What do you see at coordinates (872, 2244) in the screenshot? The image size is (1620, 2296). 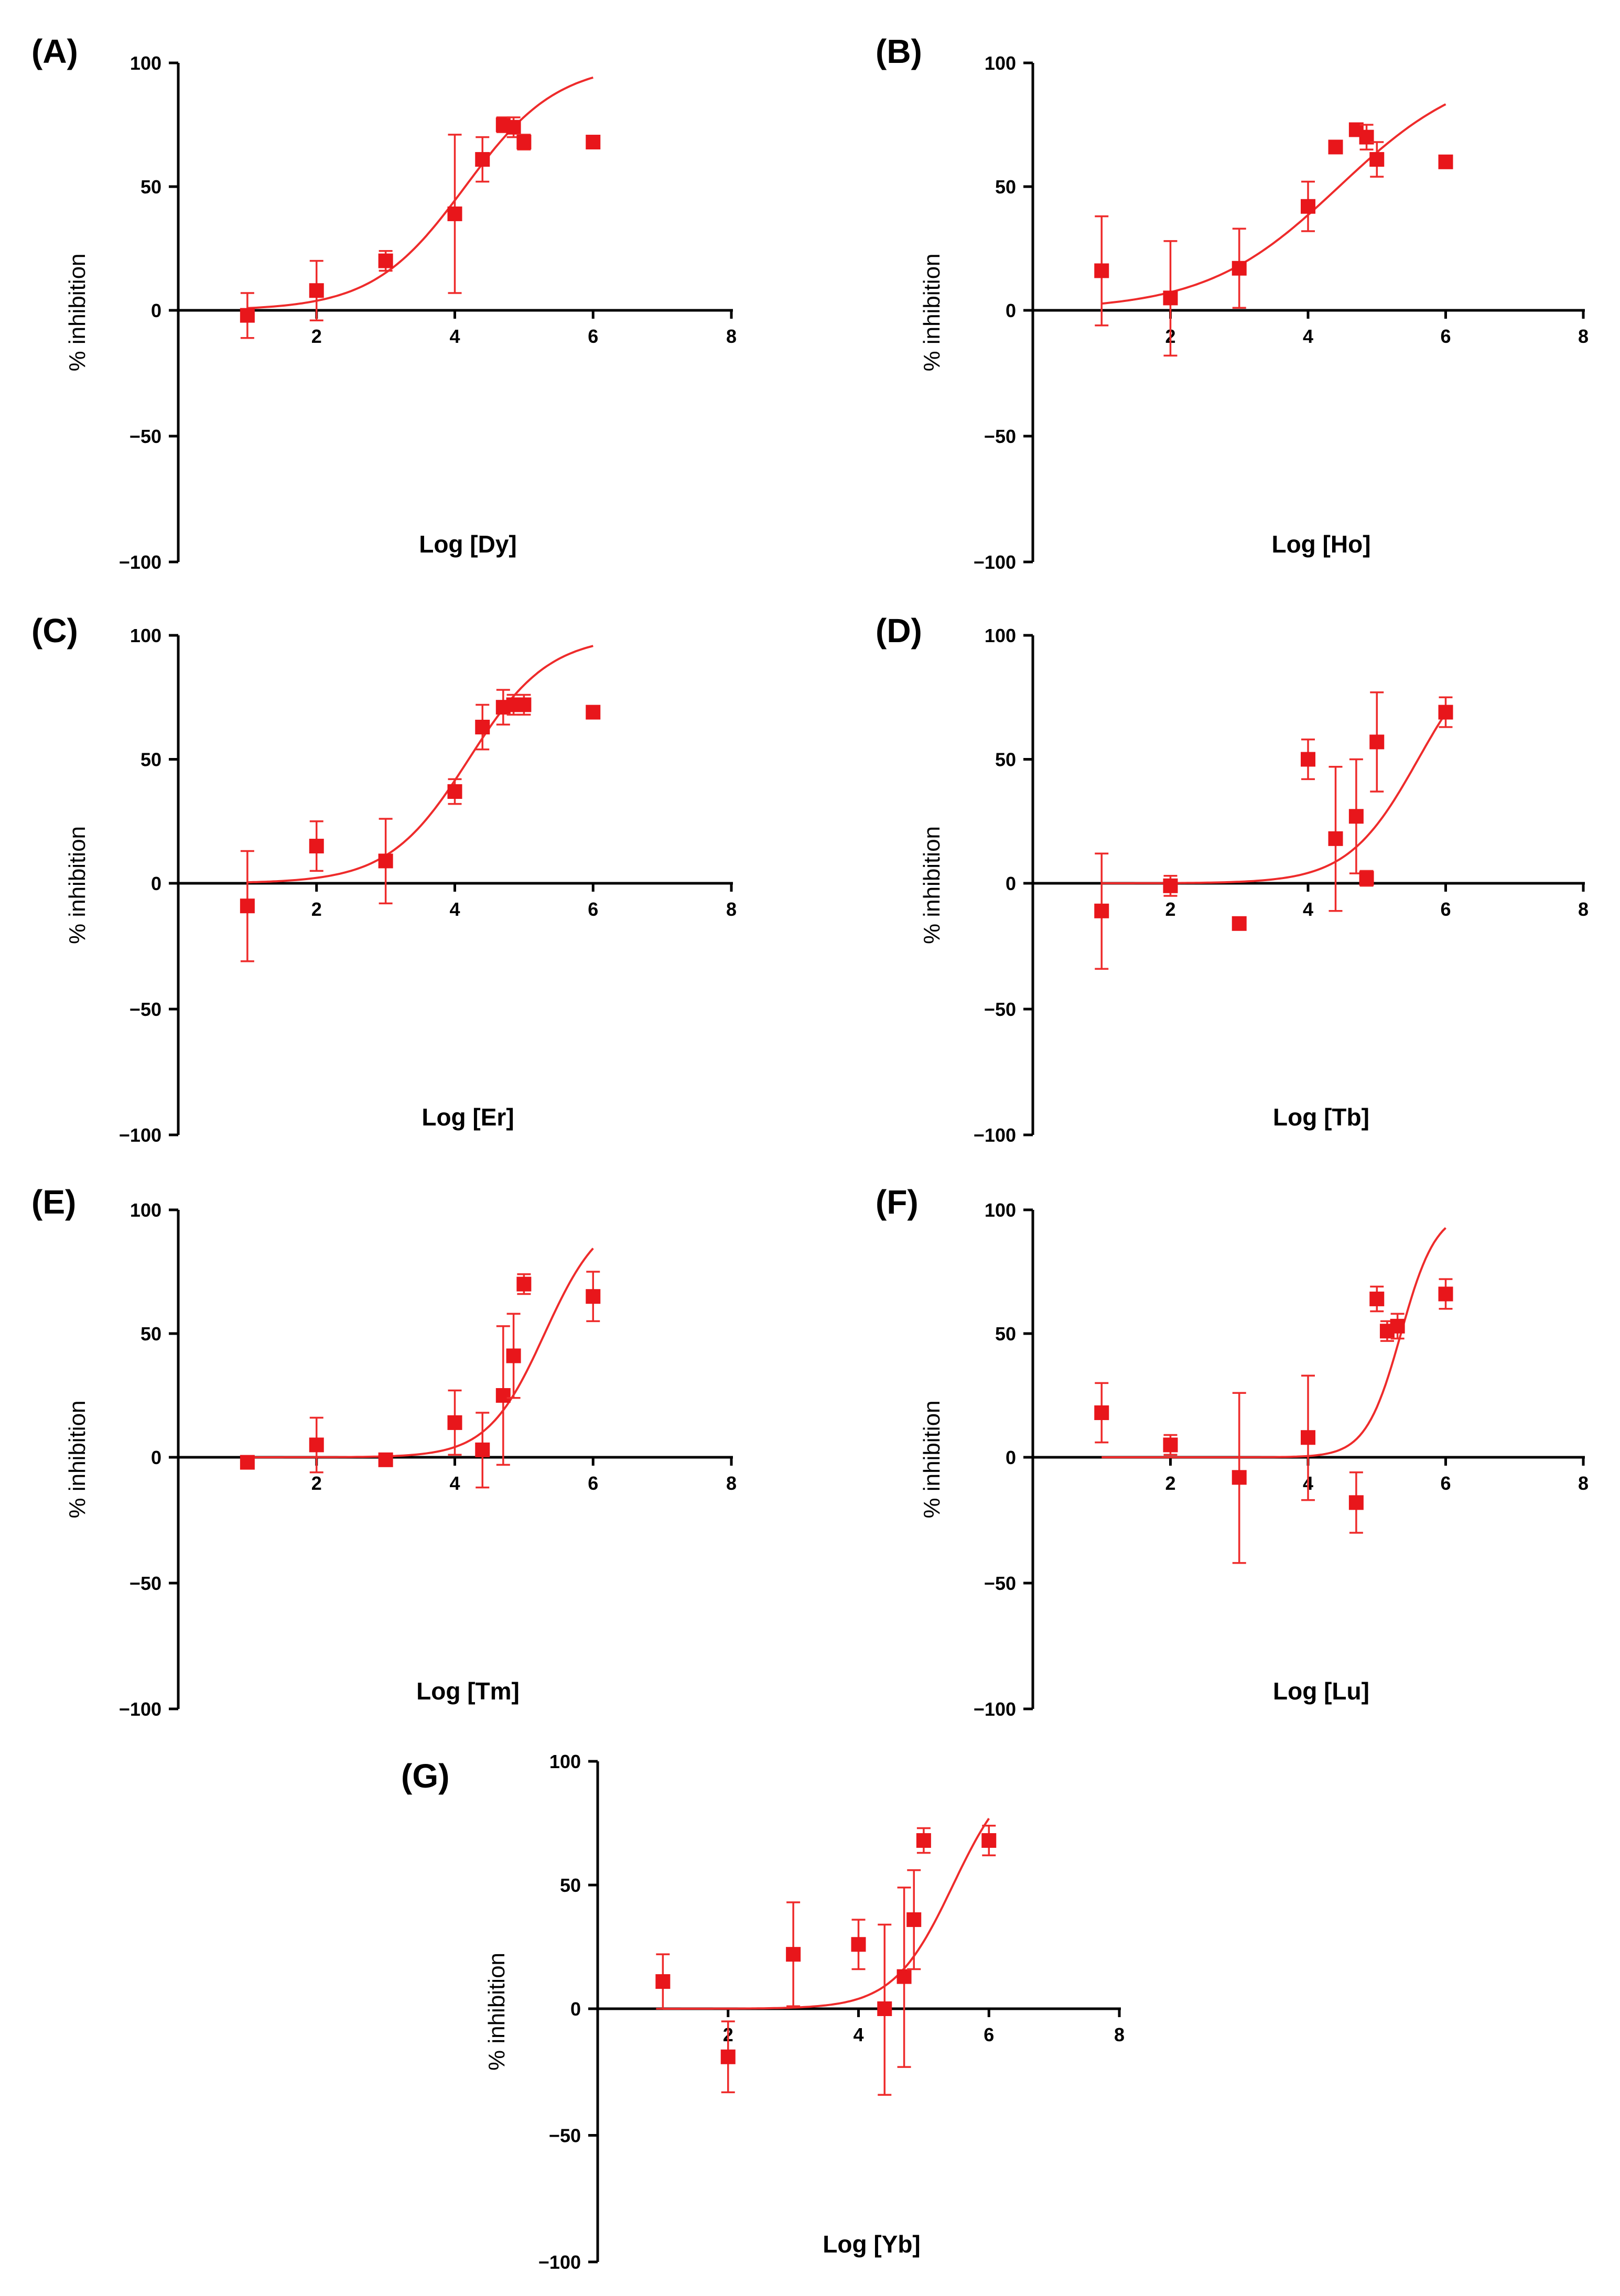 I see `x-axis-title: Log [Yb]` at bounding box center [872, 2244].